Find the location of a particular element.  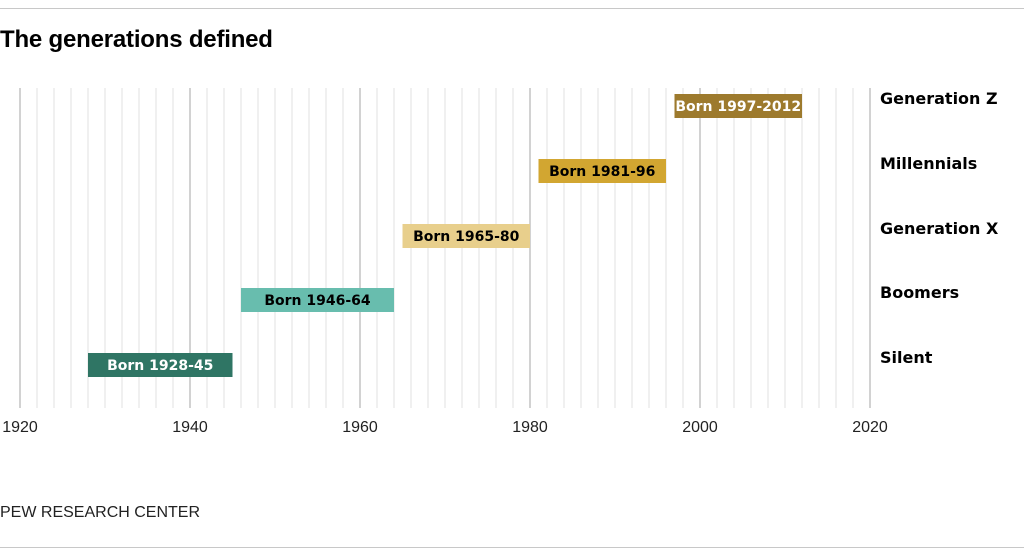

generation-label: Millennials is located at coordinates (928, 163).